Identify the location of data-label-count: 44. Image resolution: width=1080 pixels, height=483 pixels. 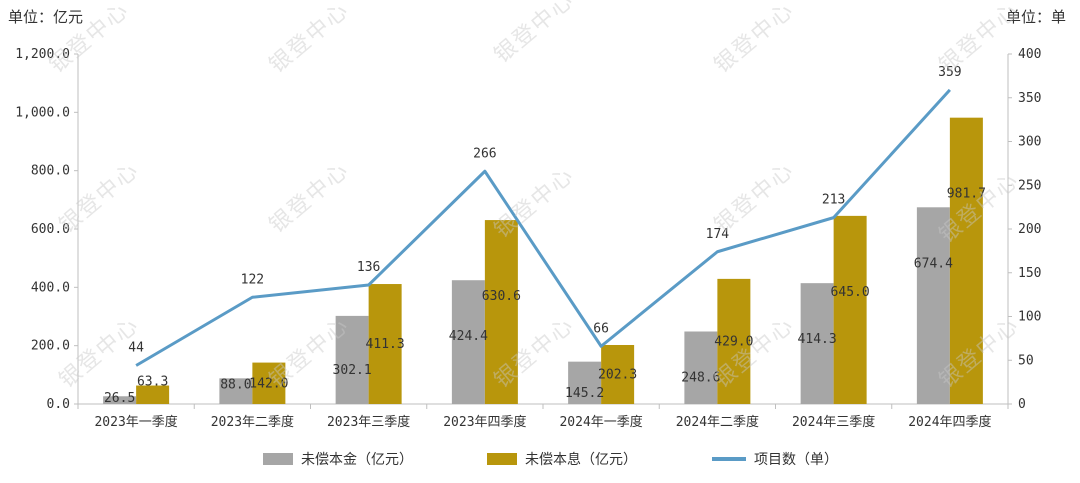
(136, 348).